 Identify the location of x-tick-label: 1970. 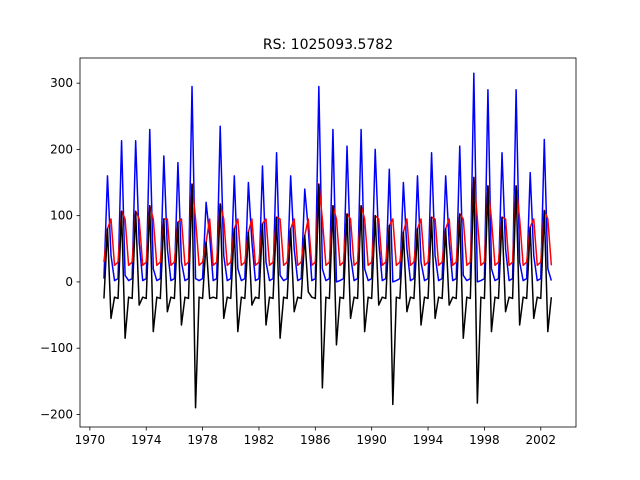
(90, 440).